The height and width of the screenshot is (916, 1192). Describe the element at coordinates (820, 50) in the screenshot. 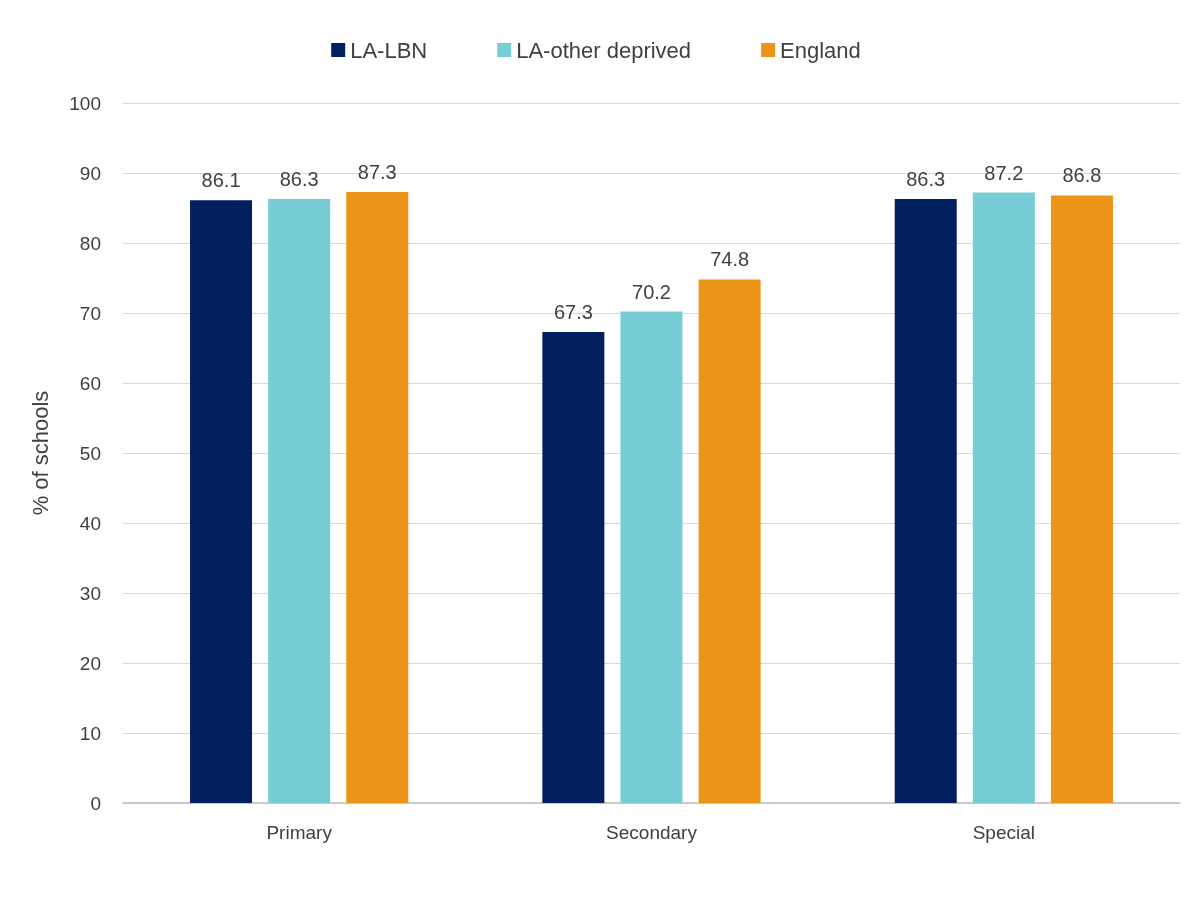

I see `legend-label: England` at that location.